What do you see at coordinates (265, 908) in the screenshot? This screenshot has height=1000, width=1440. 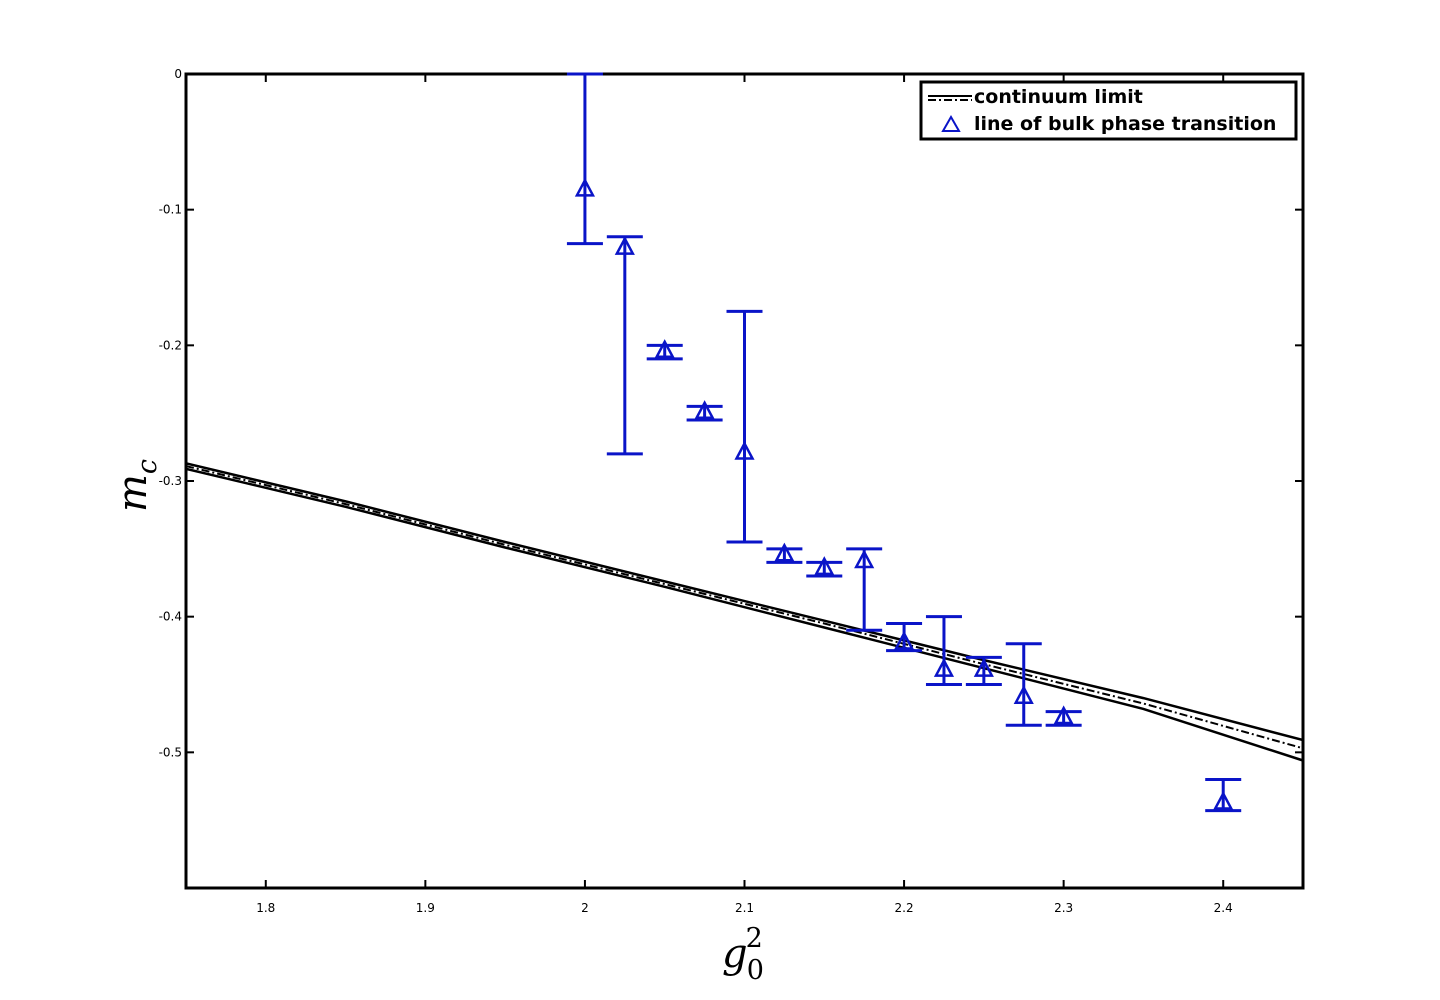 I see `x-tick-label: 1.8` at bounding box center [265, 908].